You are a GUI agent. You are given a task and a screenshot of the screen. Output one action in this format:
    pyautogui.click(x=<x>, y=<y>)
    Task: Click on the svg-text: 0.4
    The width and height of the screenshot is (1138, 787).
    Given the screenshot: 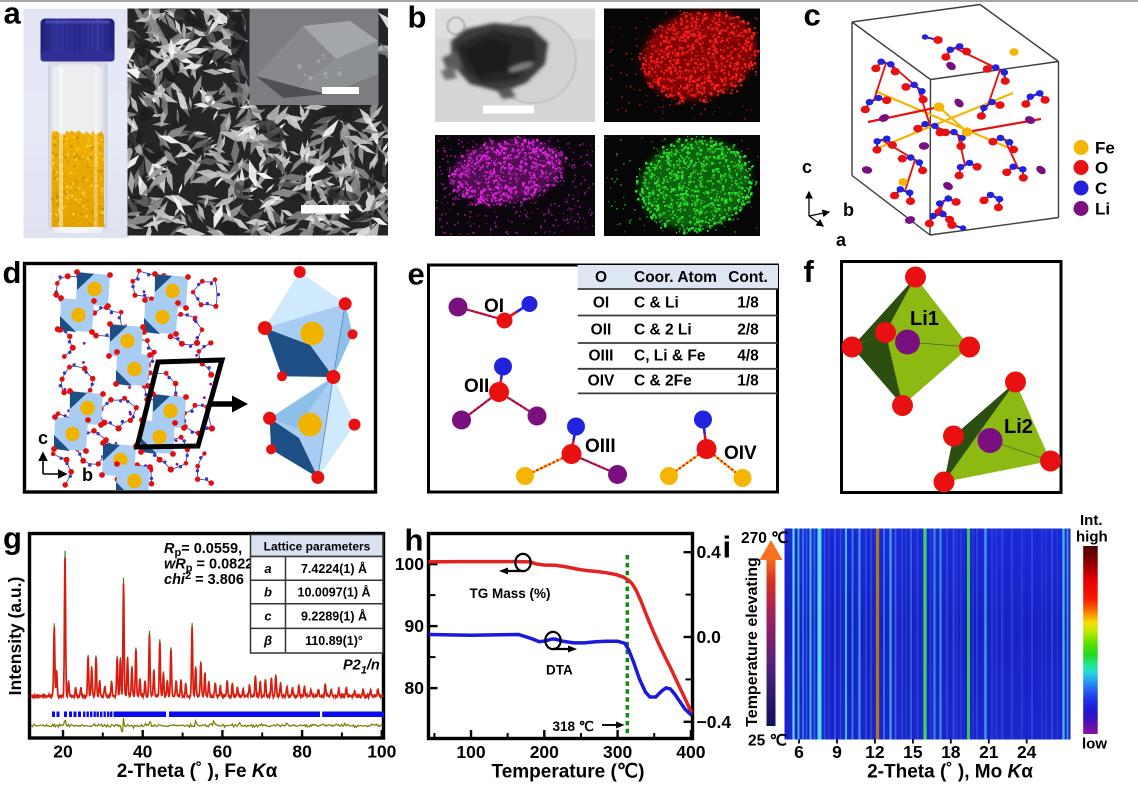 What is the action you would take?
    pyautogui.click(x=709, y=552)
    